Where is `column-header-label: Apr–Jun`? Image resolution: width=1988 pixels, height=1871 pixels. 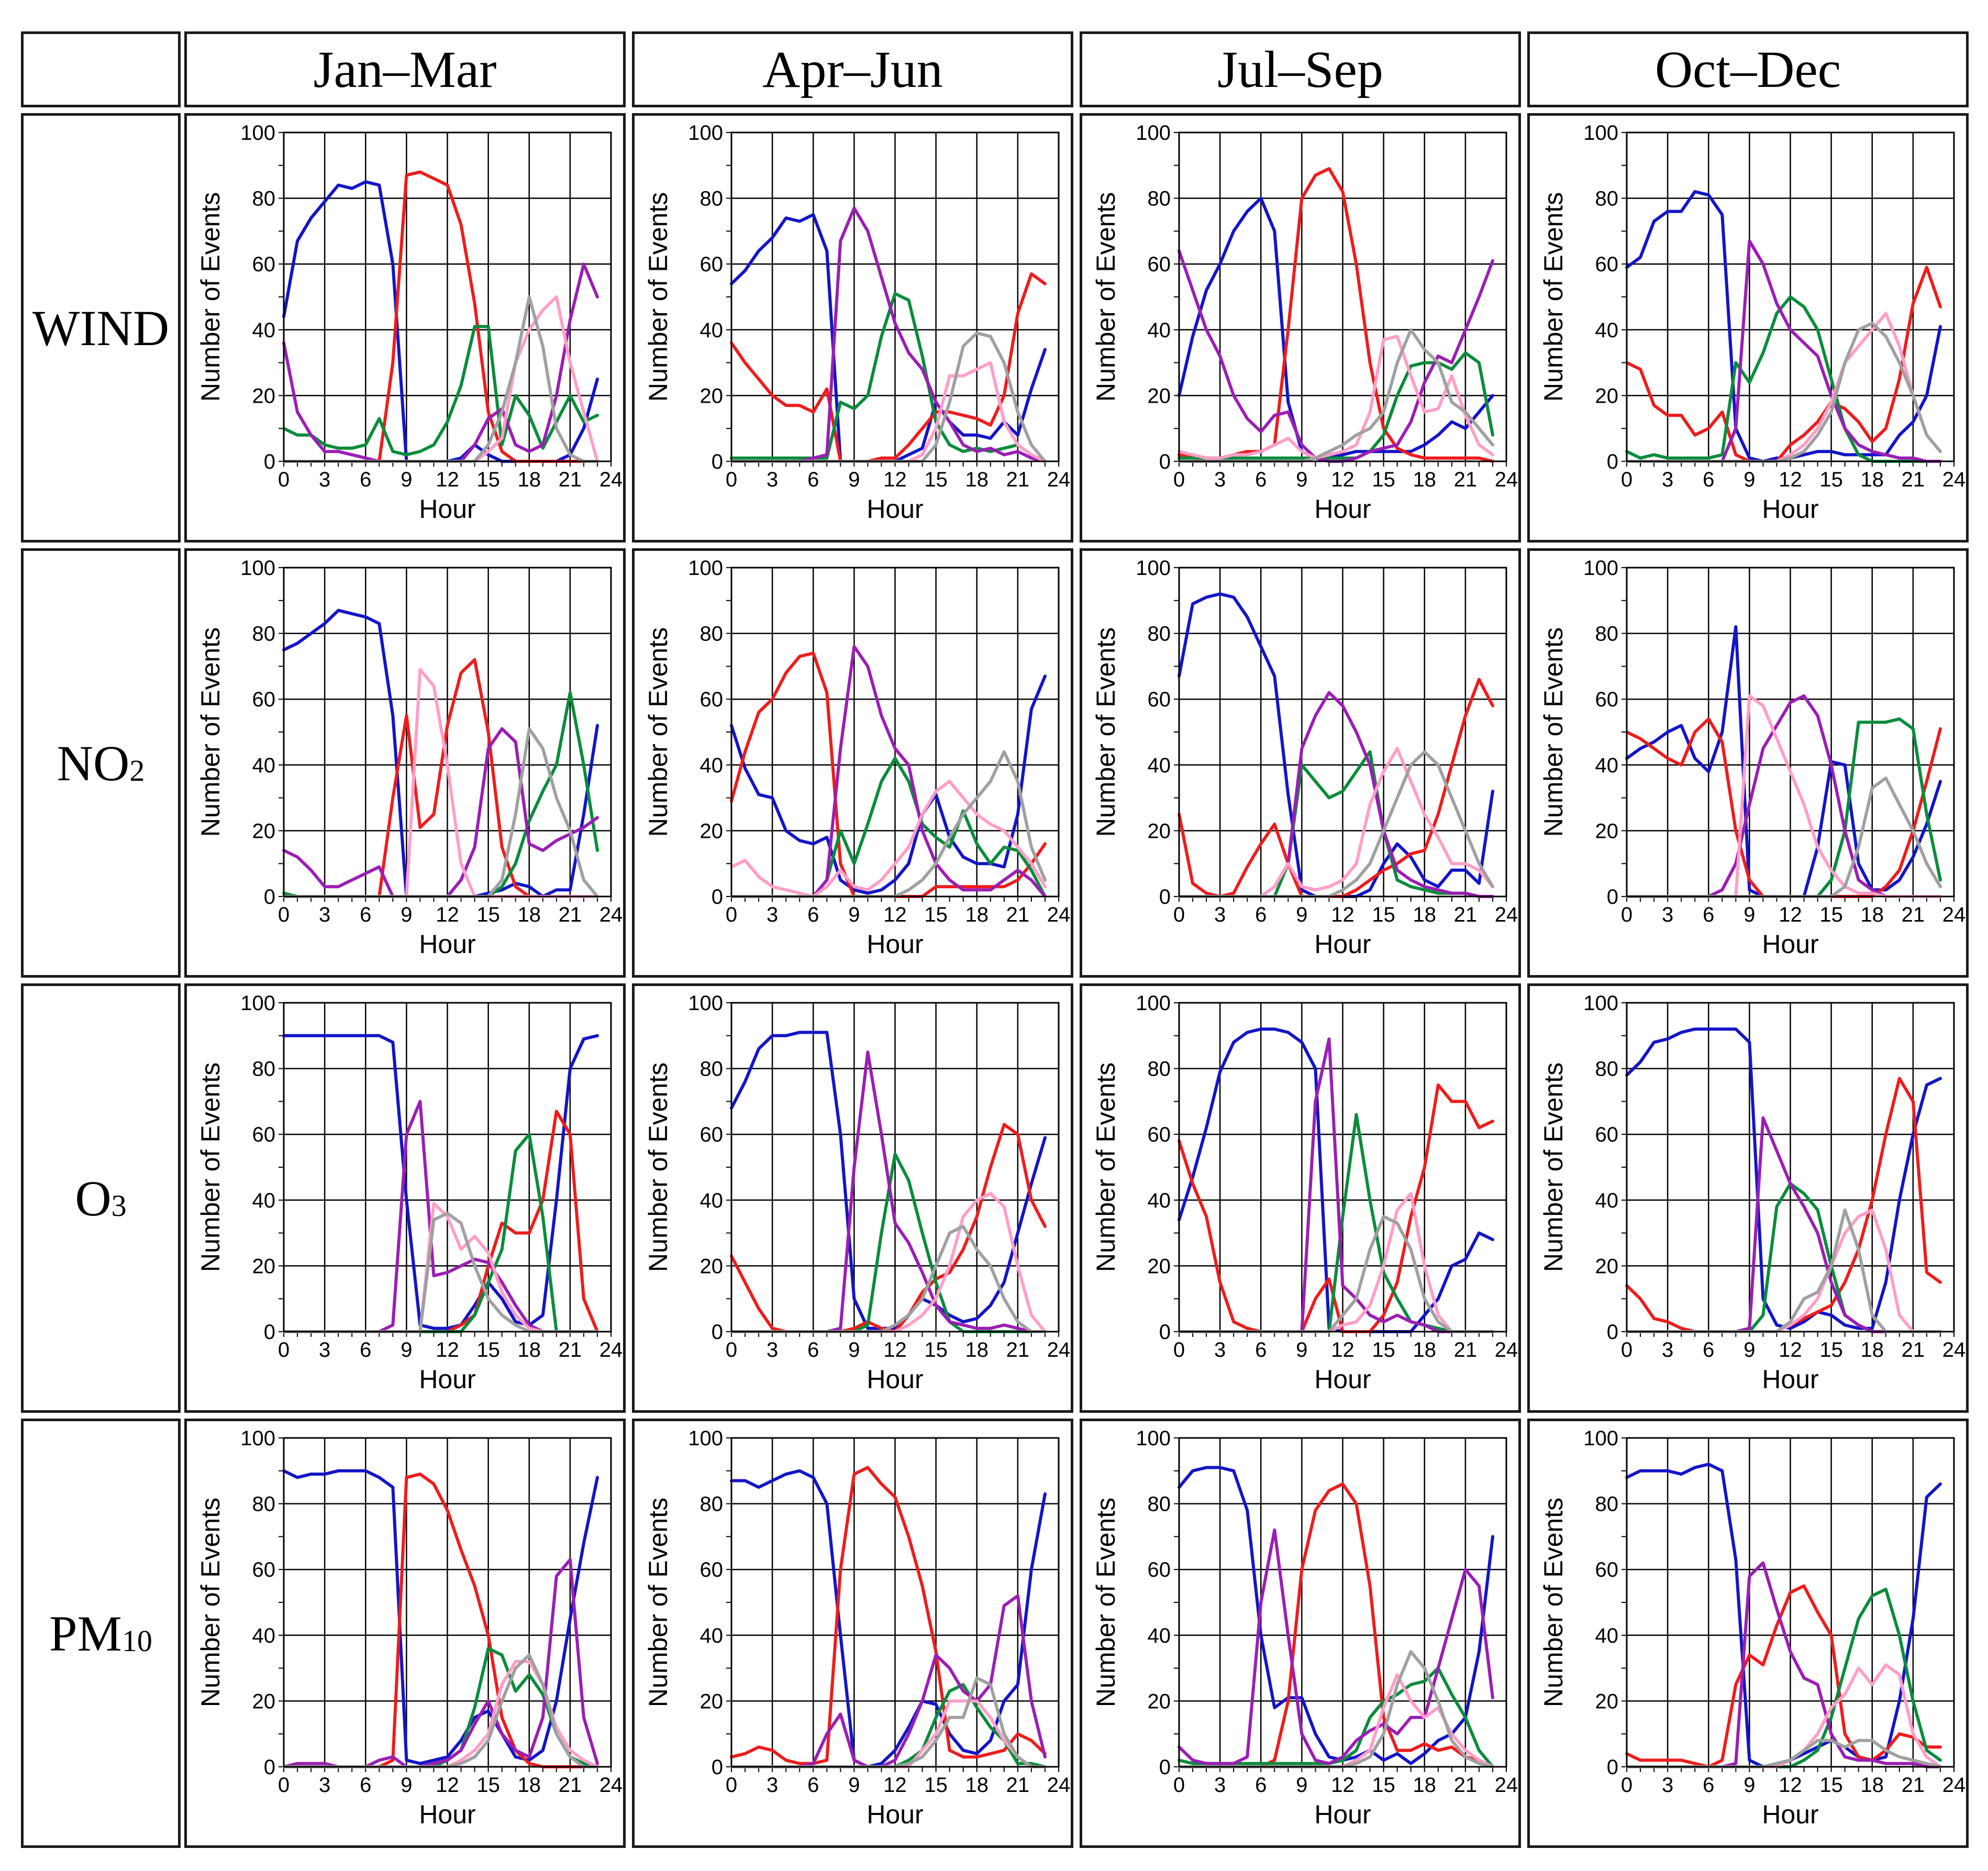 column-header-label: Apr–Jun is located at coordinates (852, 69).